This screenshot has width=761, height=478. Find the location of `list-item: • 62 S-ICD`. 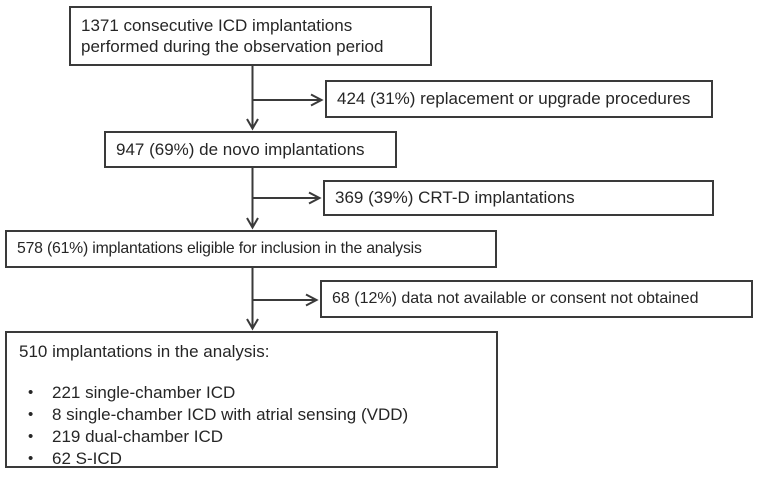

list-item: • 62 S-ICD is located at coordinates (251, 459).